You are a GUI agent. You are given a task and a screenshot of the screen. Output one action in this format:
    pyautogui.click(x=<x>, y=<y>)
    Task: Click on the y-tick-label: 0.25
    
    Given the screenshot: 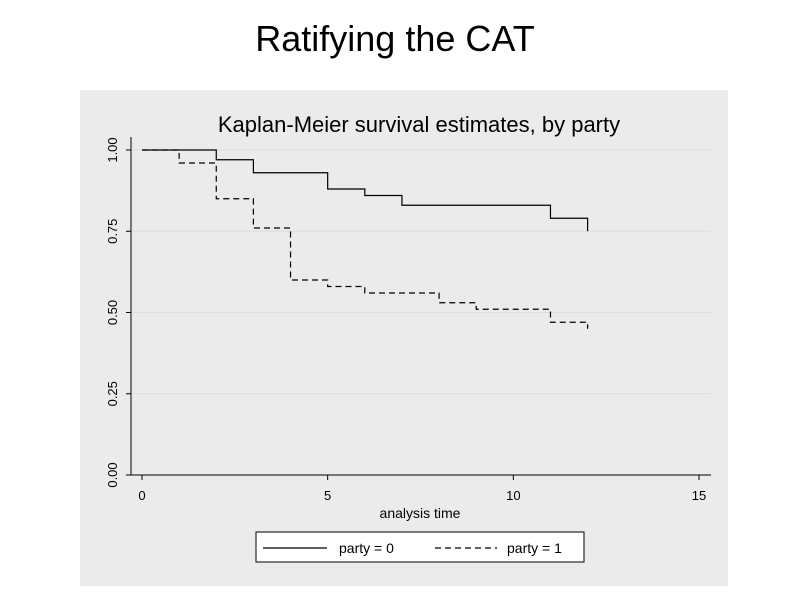 What is the action you would take?
    pyautogui.click(x=112, y=393)
    